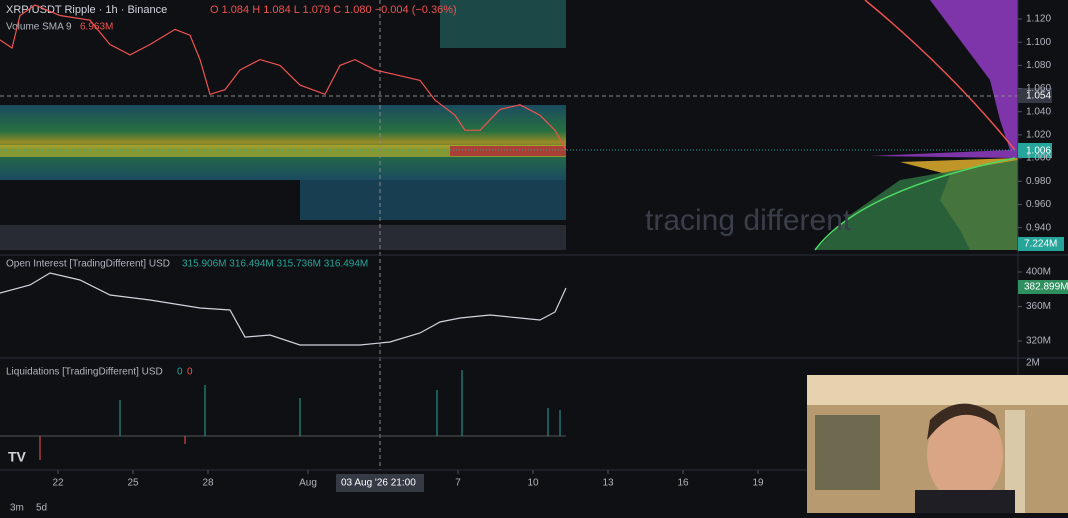  What do you see at coordinates (1038, 181) in the screenshot?
I see `y-tick-label: 0.980` at bounding box center [1038, 181].